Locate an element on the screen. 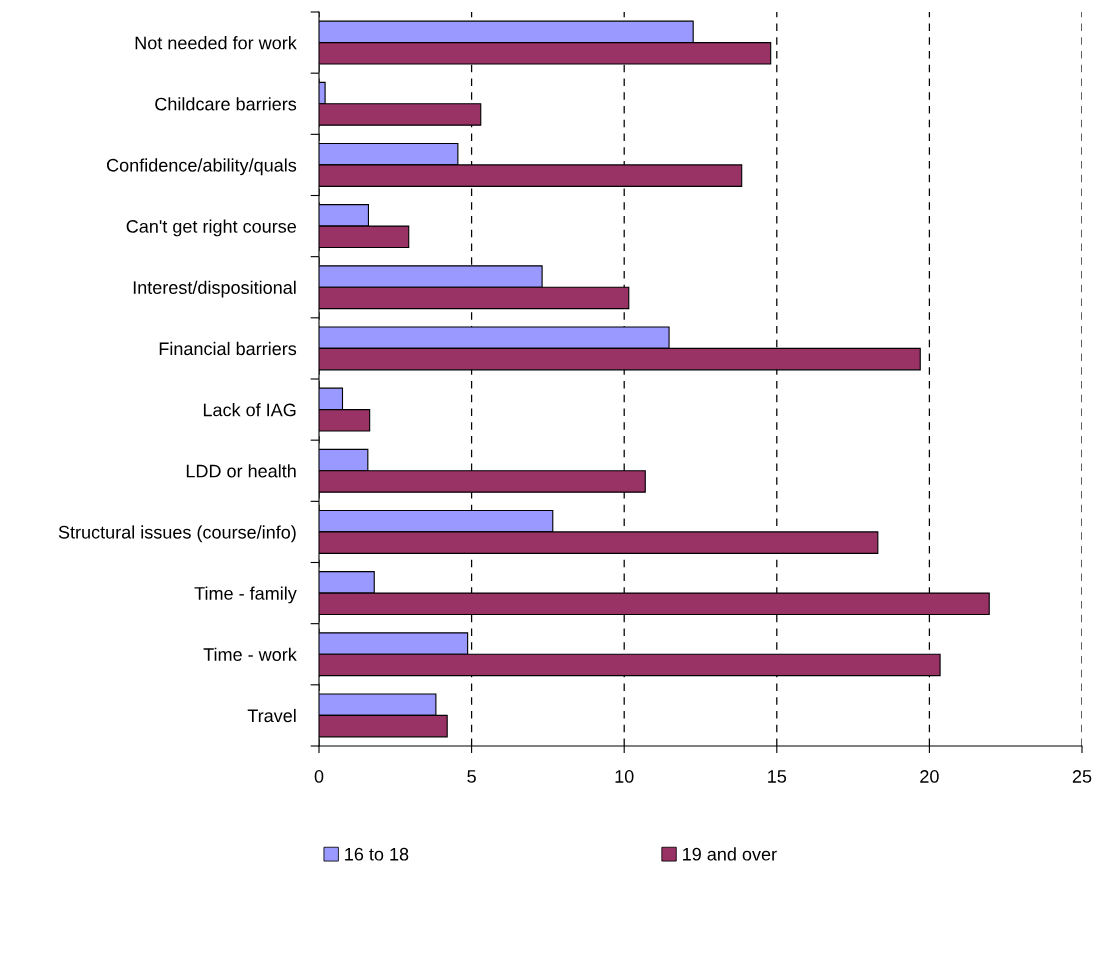 Image resolution: width=1101 pixels, height=957 pixels. y-tick-label: Interest/dispositional is located at coordinates (214, 289).